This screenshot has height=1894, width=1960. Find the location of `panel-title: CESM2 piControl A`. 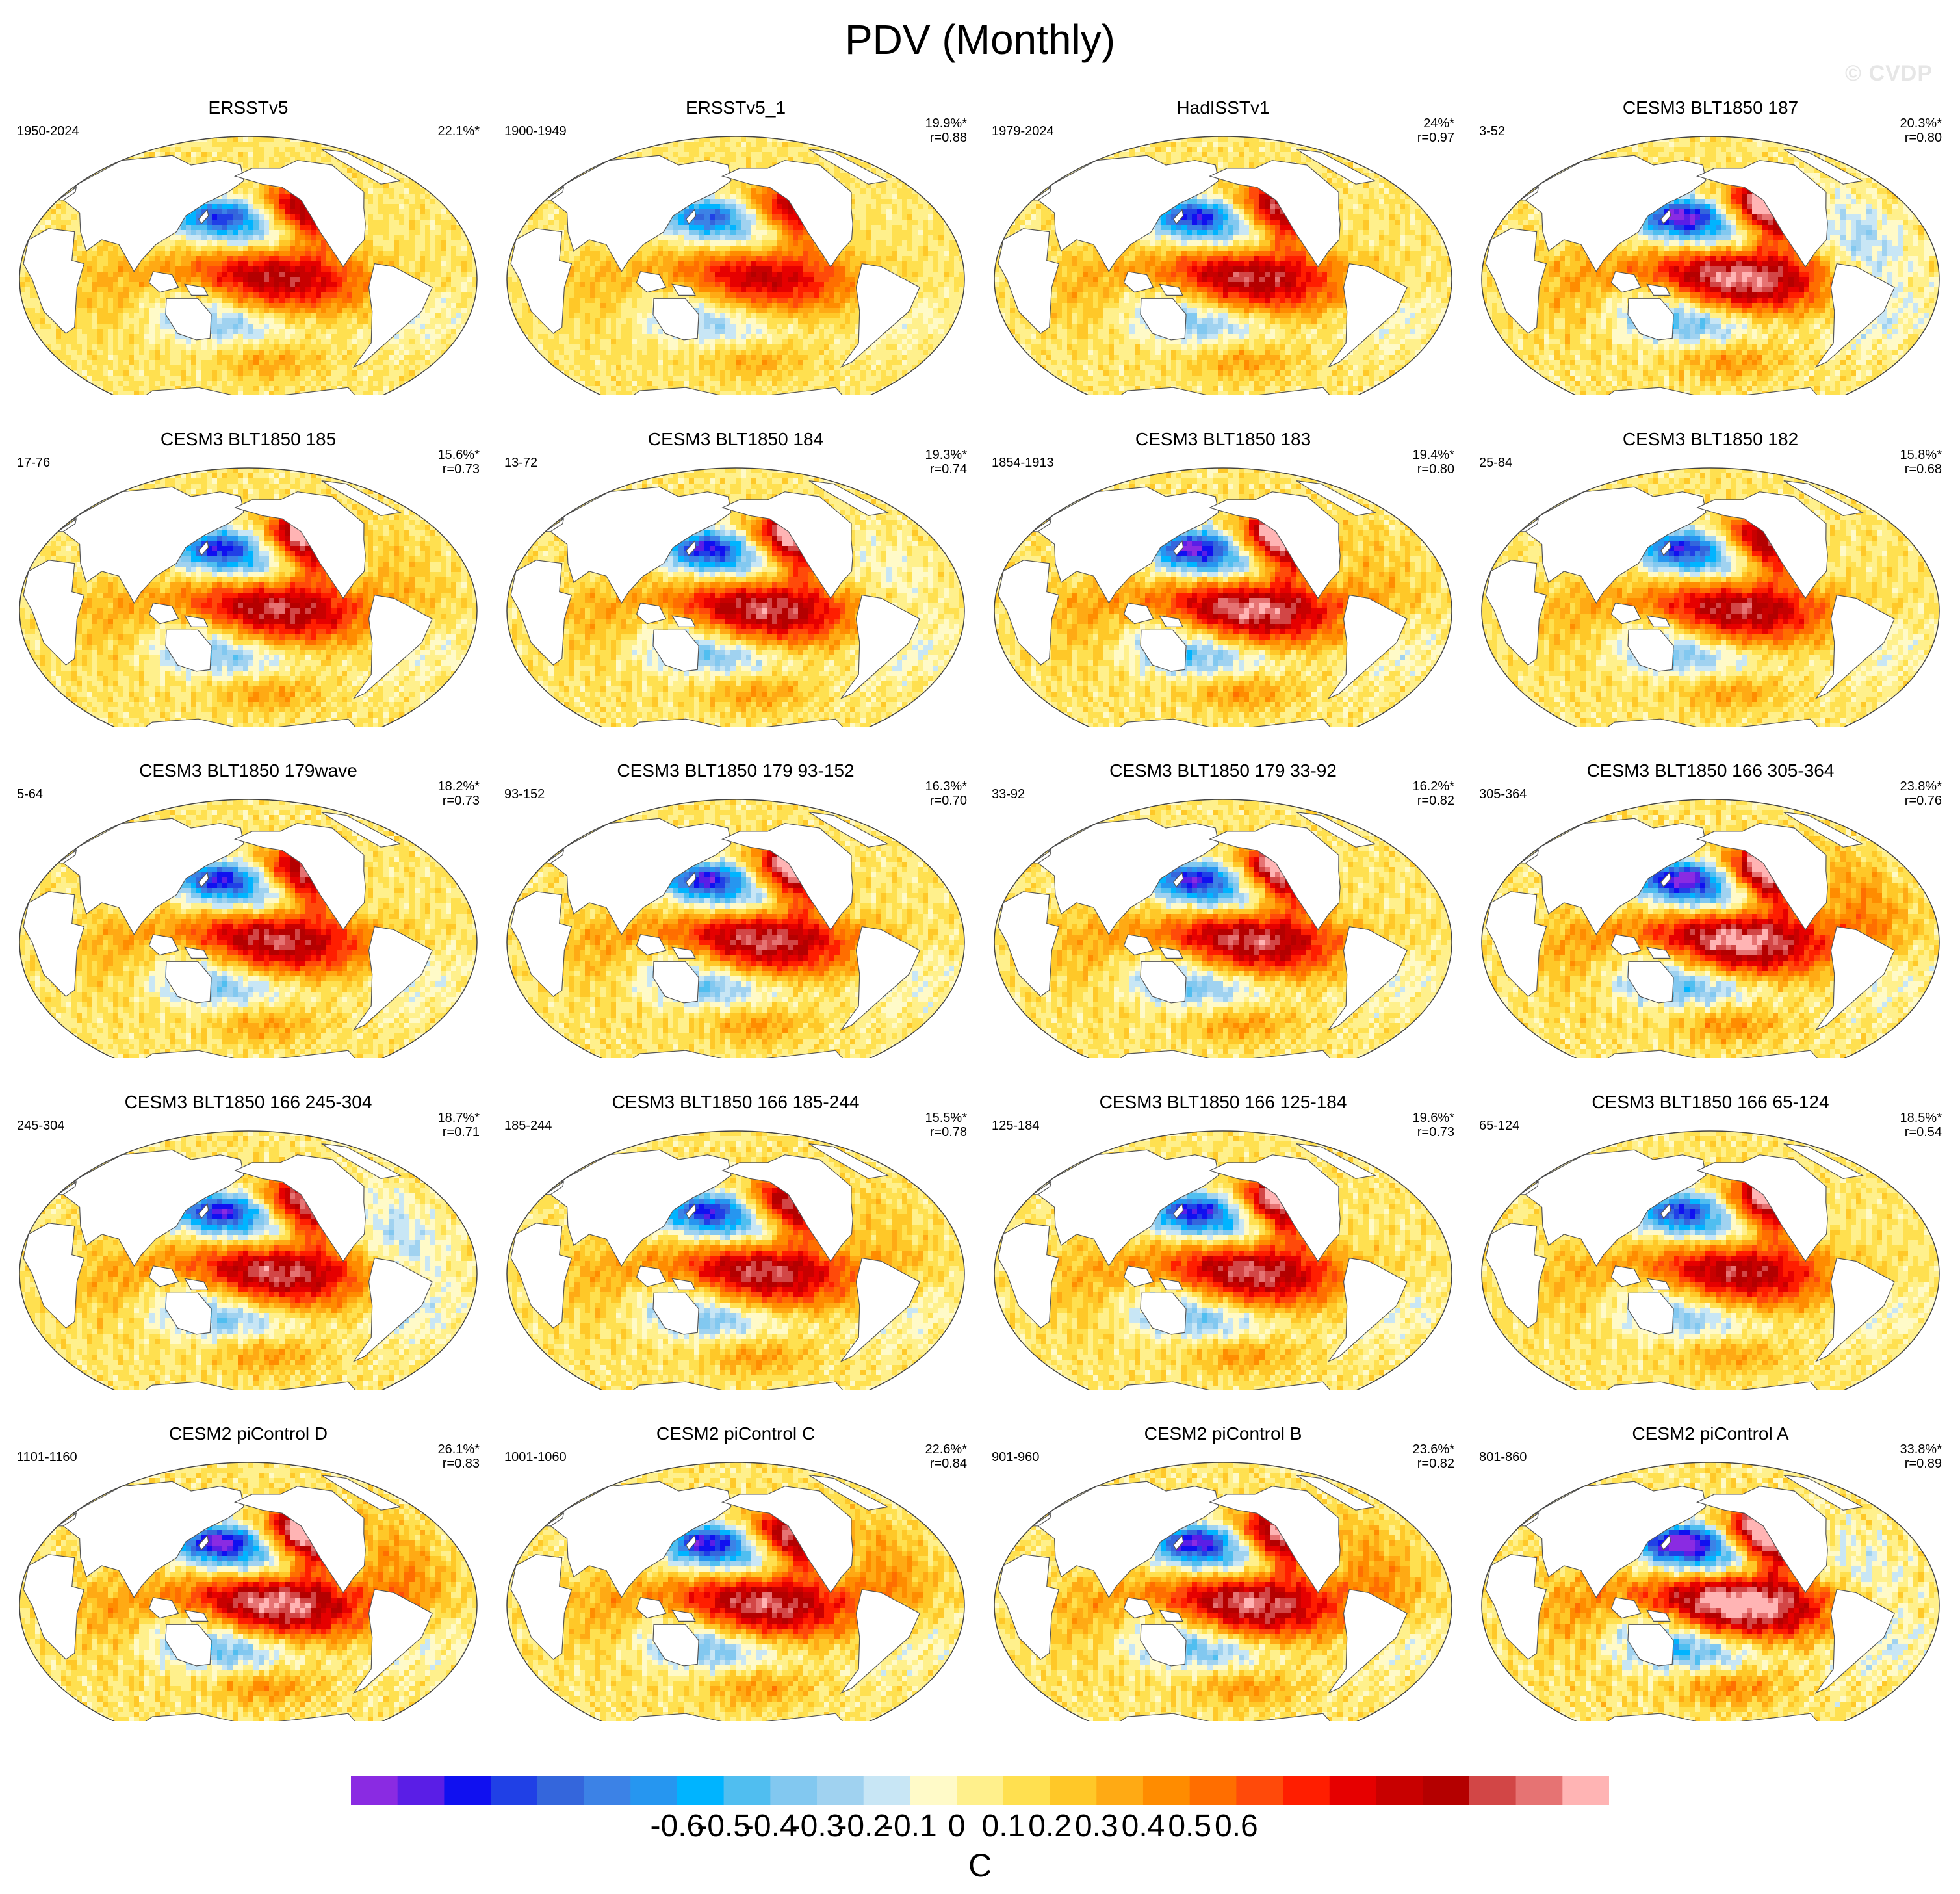

panel-title: CESM2 piControl A is located at coordinates (1710, 1434).